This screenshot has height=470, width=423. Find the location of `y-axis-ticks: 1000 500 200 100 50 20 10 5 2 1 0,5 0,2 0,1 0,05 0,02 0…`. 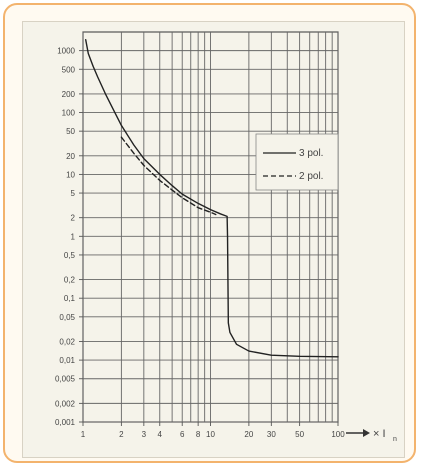

y-axis-ticks: 1000 500 200 100 50 20 10 5 2 1 0,5 0,2 0,1 0,05 0,02 0… is located at coordinates (69, 237).